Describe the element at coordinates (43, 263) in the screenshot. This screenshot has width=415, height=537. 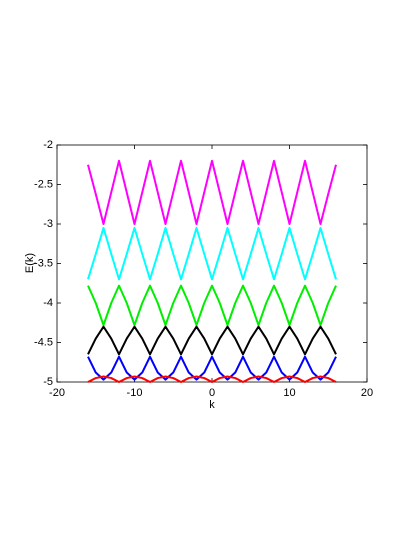
I see `y-tick-label: -3.5` at that location.